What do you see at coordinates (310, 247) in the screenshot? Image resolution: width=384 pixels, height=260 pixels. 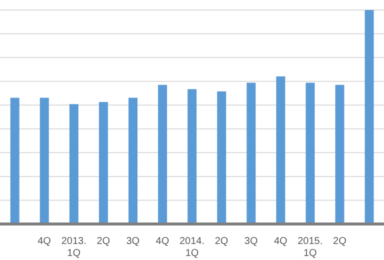 I see `x-tick-label: 2015. 1Q` at bounding box center [310, 247].